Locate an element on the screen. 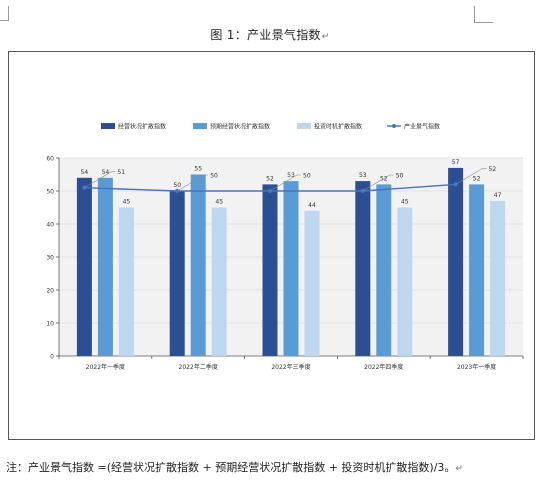  bar-data-label: 47 is located at coordinates (498, 195).